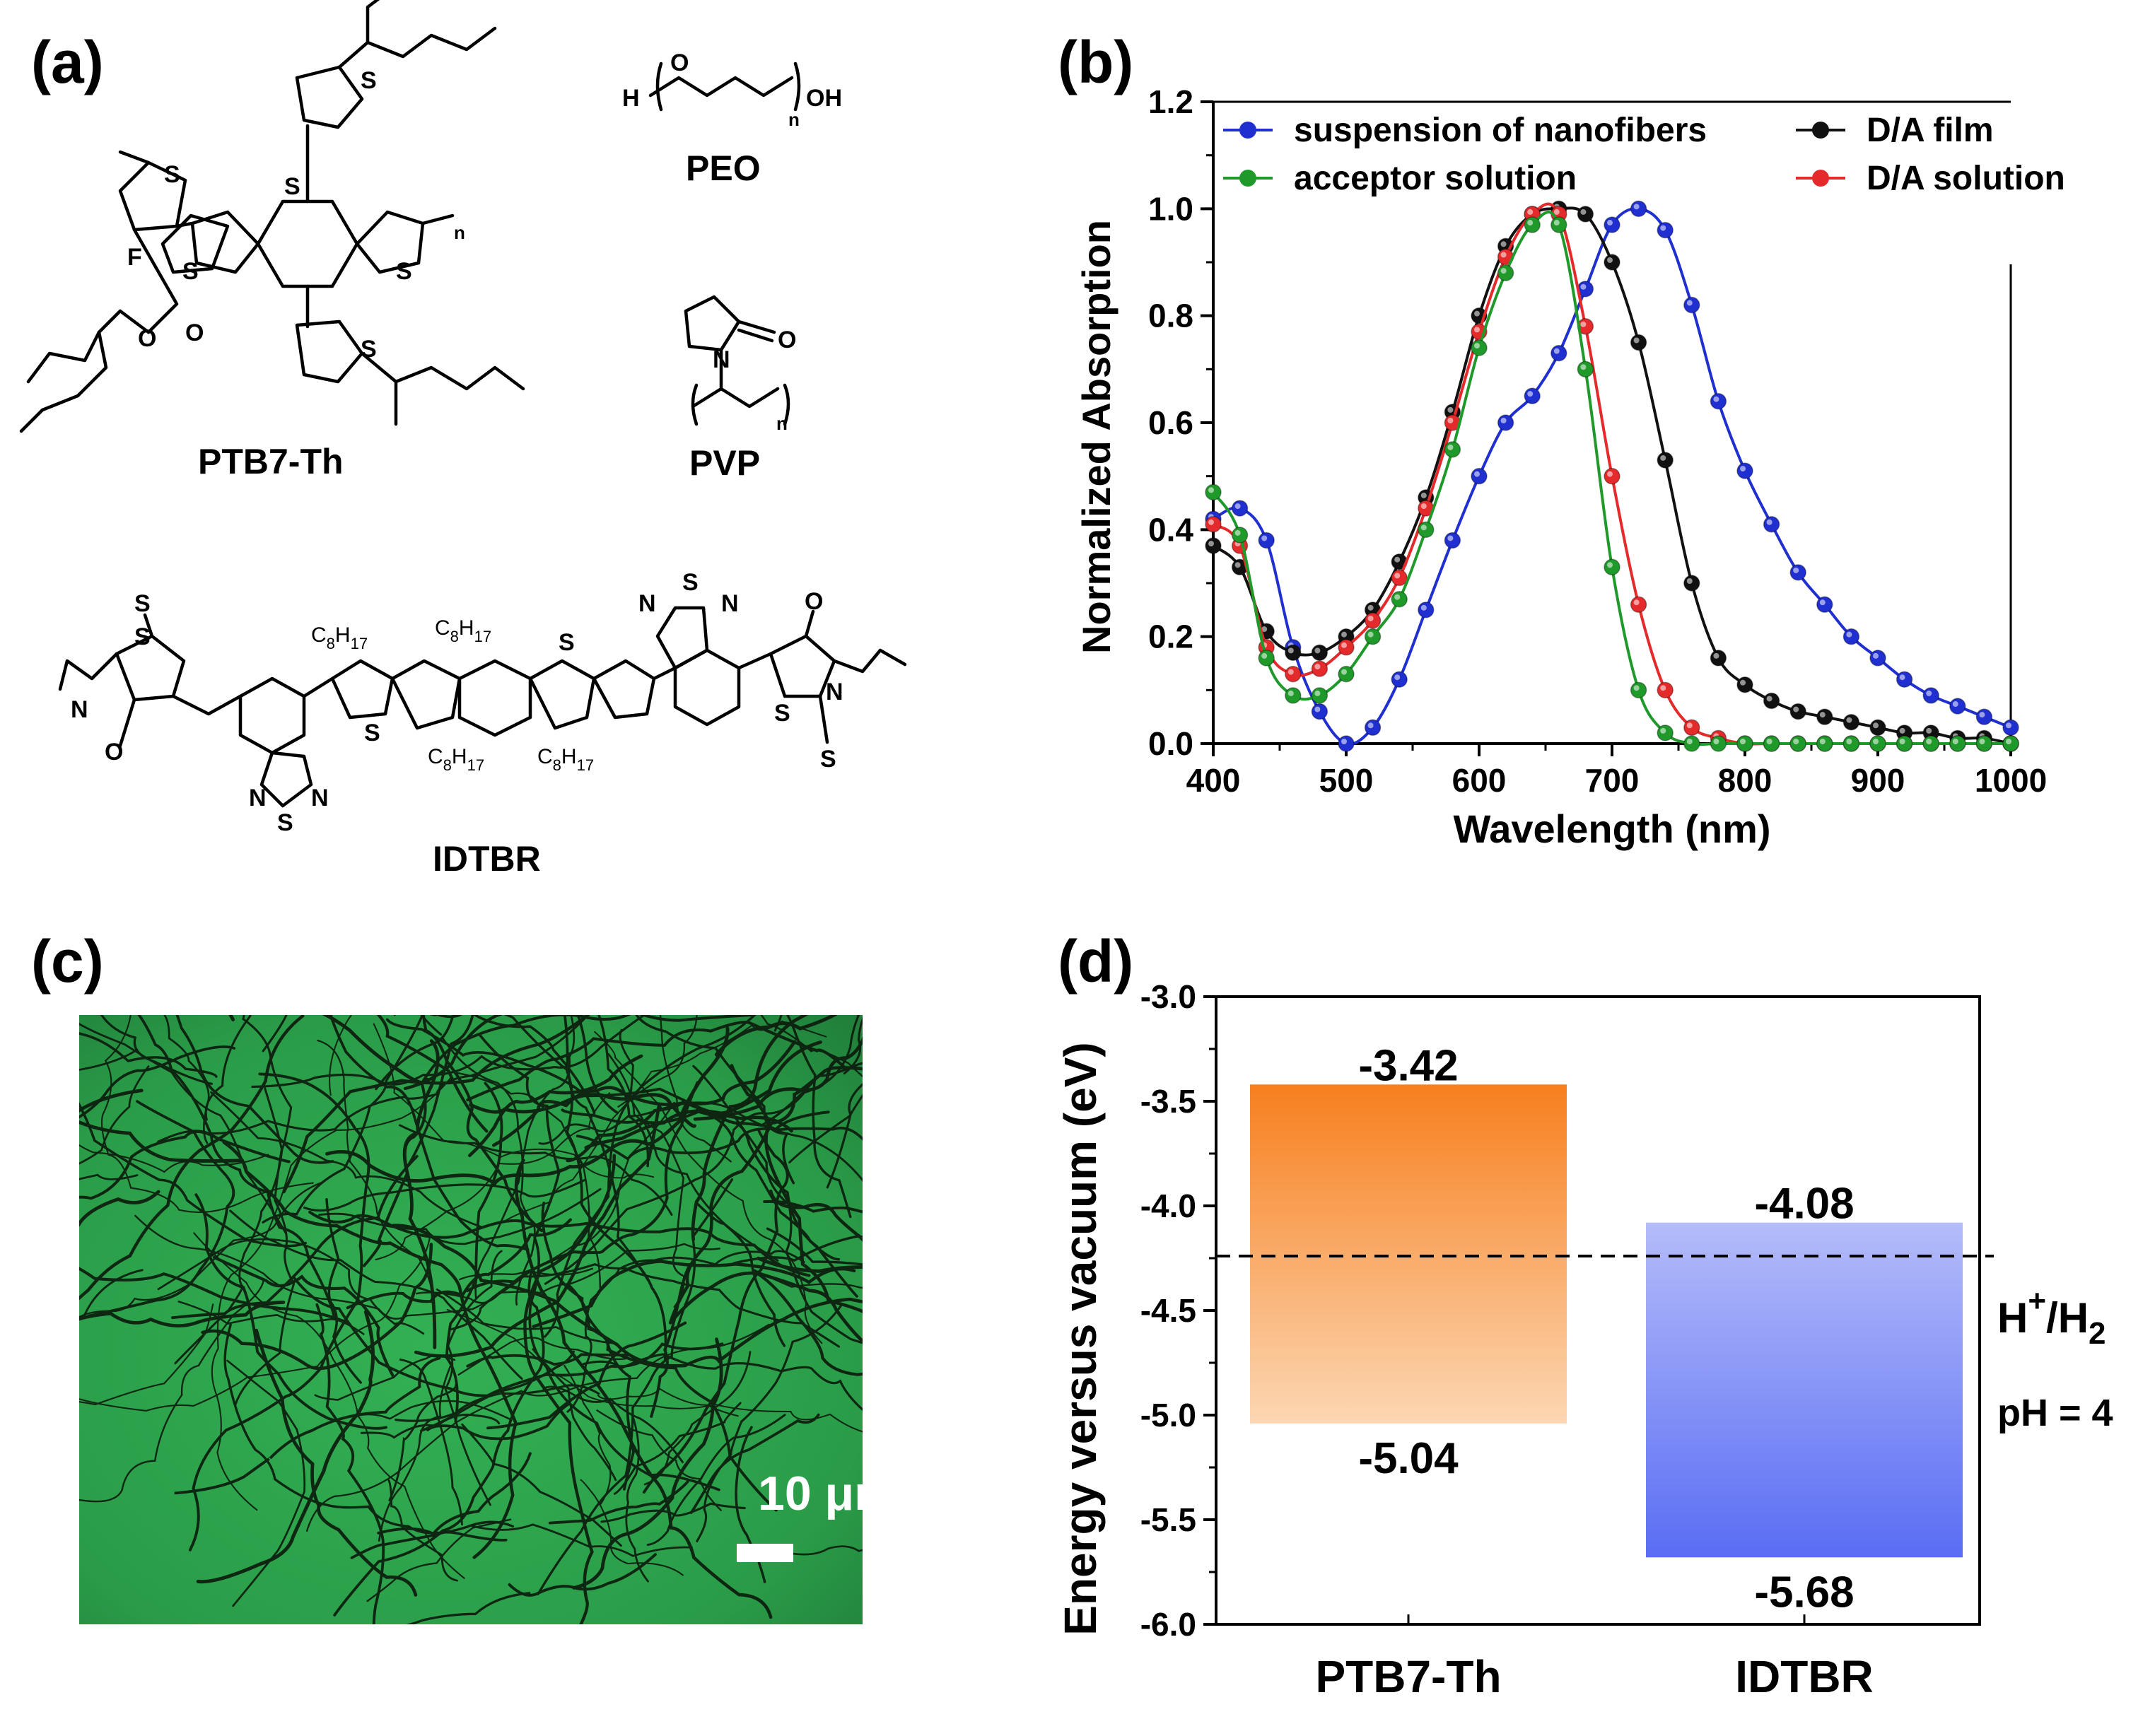 This screenshot has width=2155, height=1736. Describe the element at coordinates (723, 168) in the screenshot. I see `peo-name: PEO` at that location.